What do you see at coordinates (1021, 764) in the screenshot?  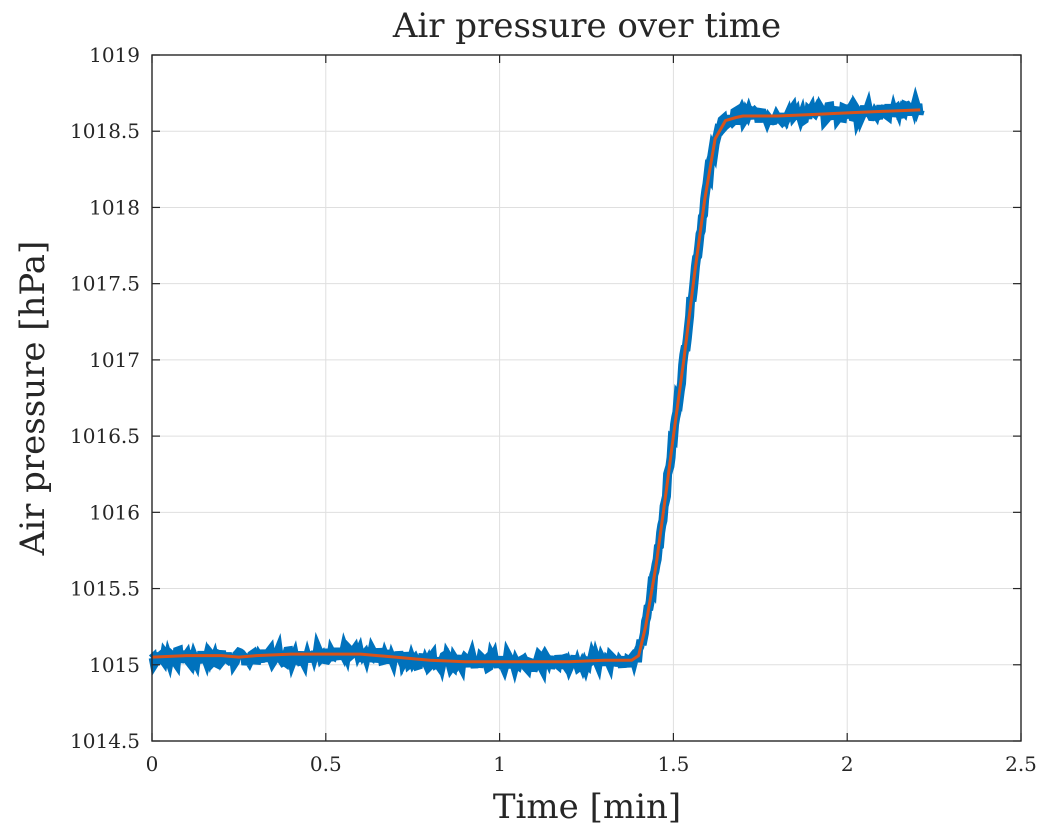 I see `x-tick-label: 2.5` at bounding box center [1021, 764].